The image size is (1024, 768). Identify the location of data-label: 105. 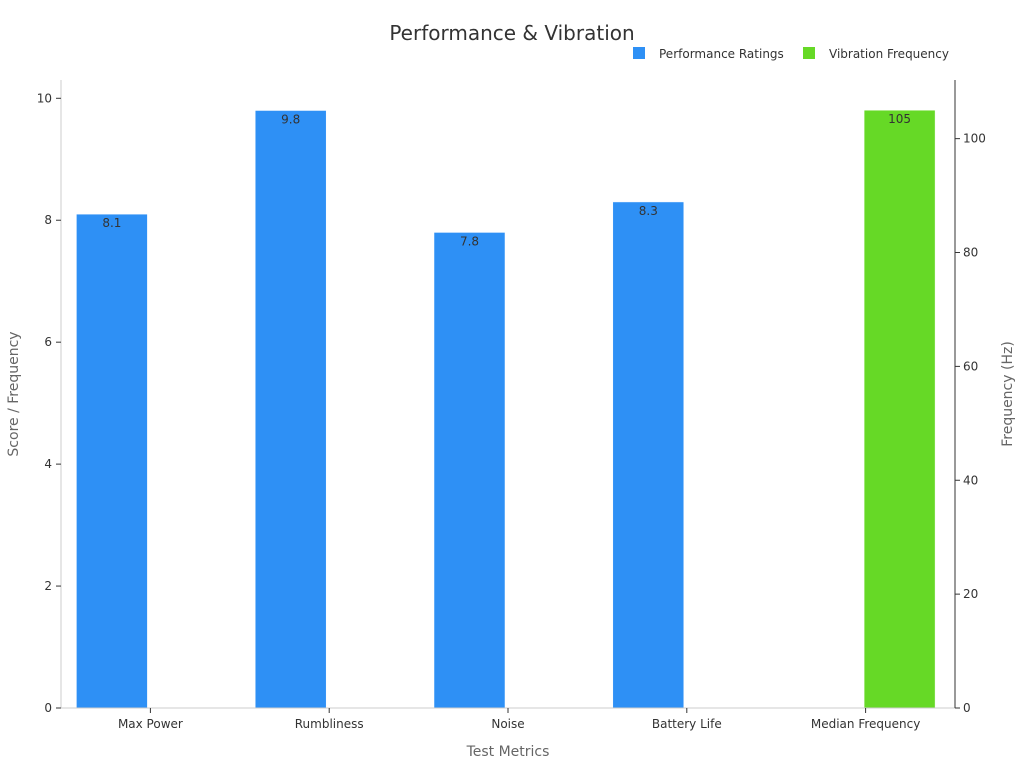
(899, 119).